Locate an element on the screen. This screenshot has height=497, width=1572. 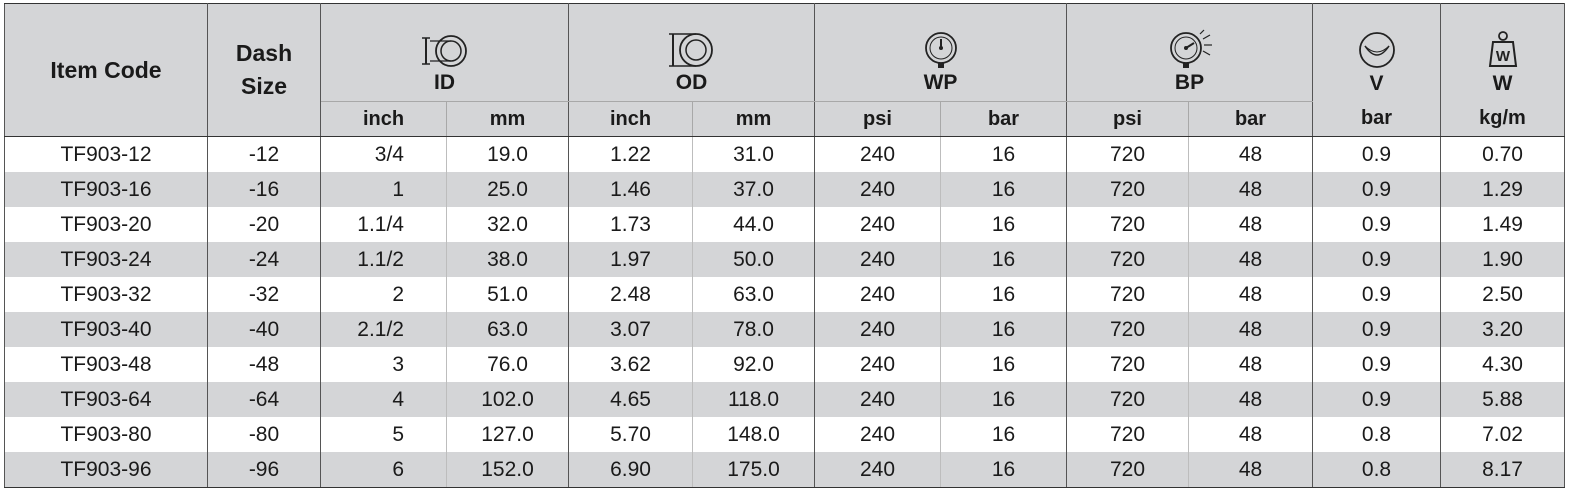
cell-item-code: TF903-64 is located at coordinates (106, 399).